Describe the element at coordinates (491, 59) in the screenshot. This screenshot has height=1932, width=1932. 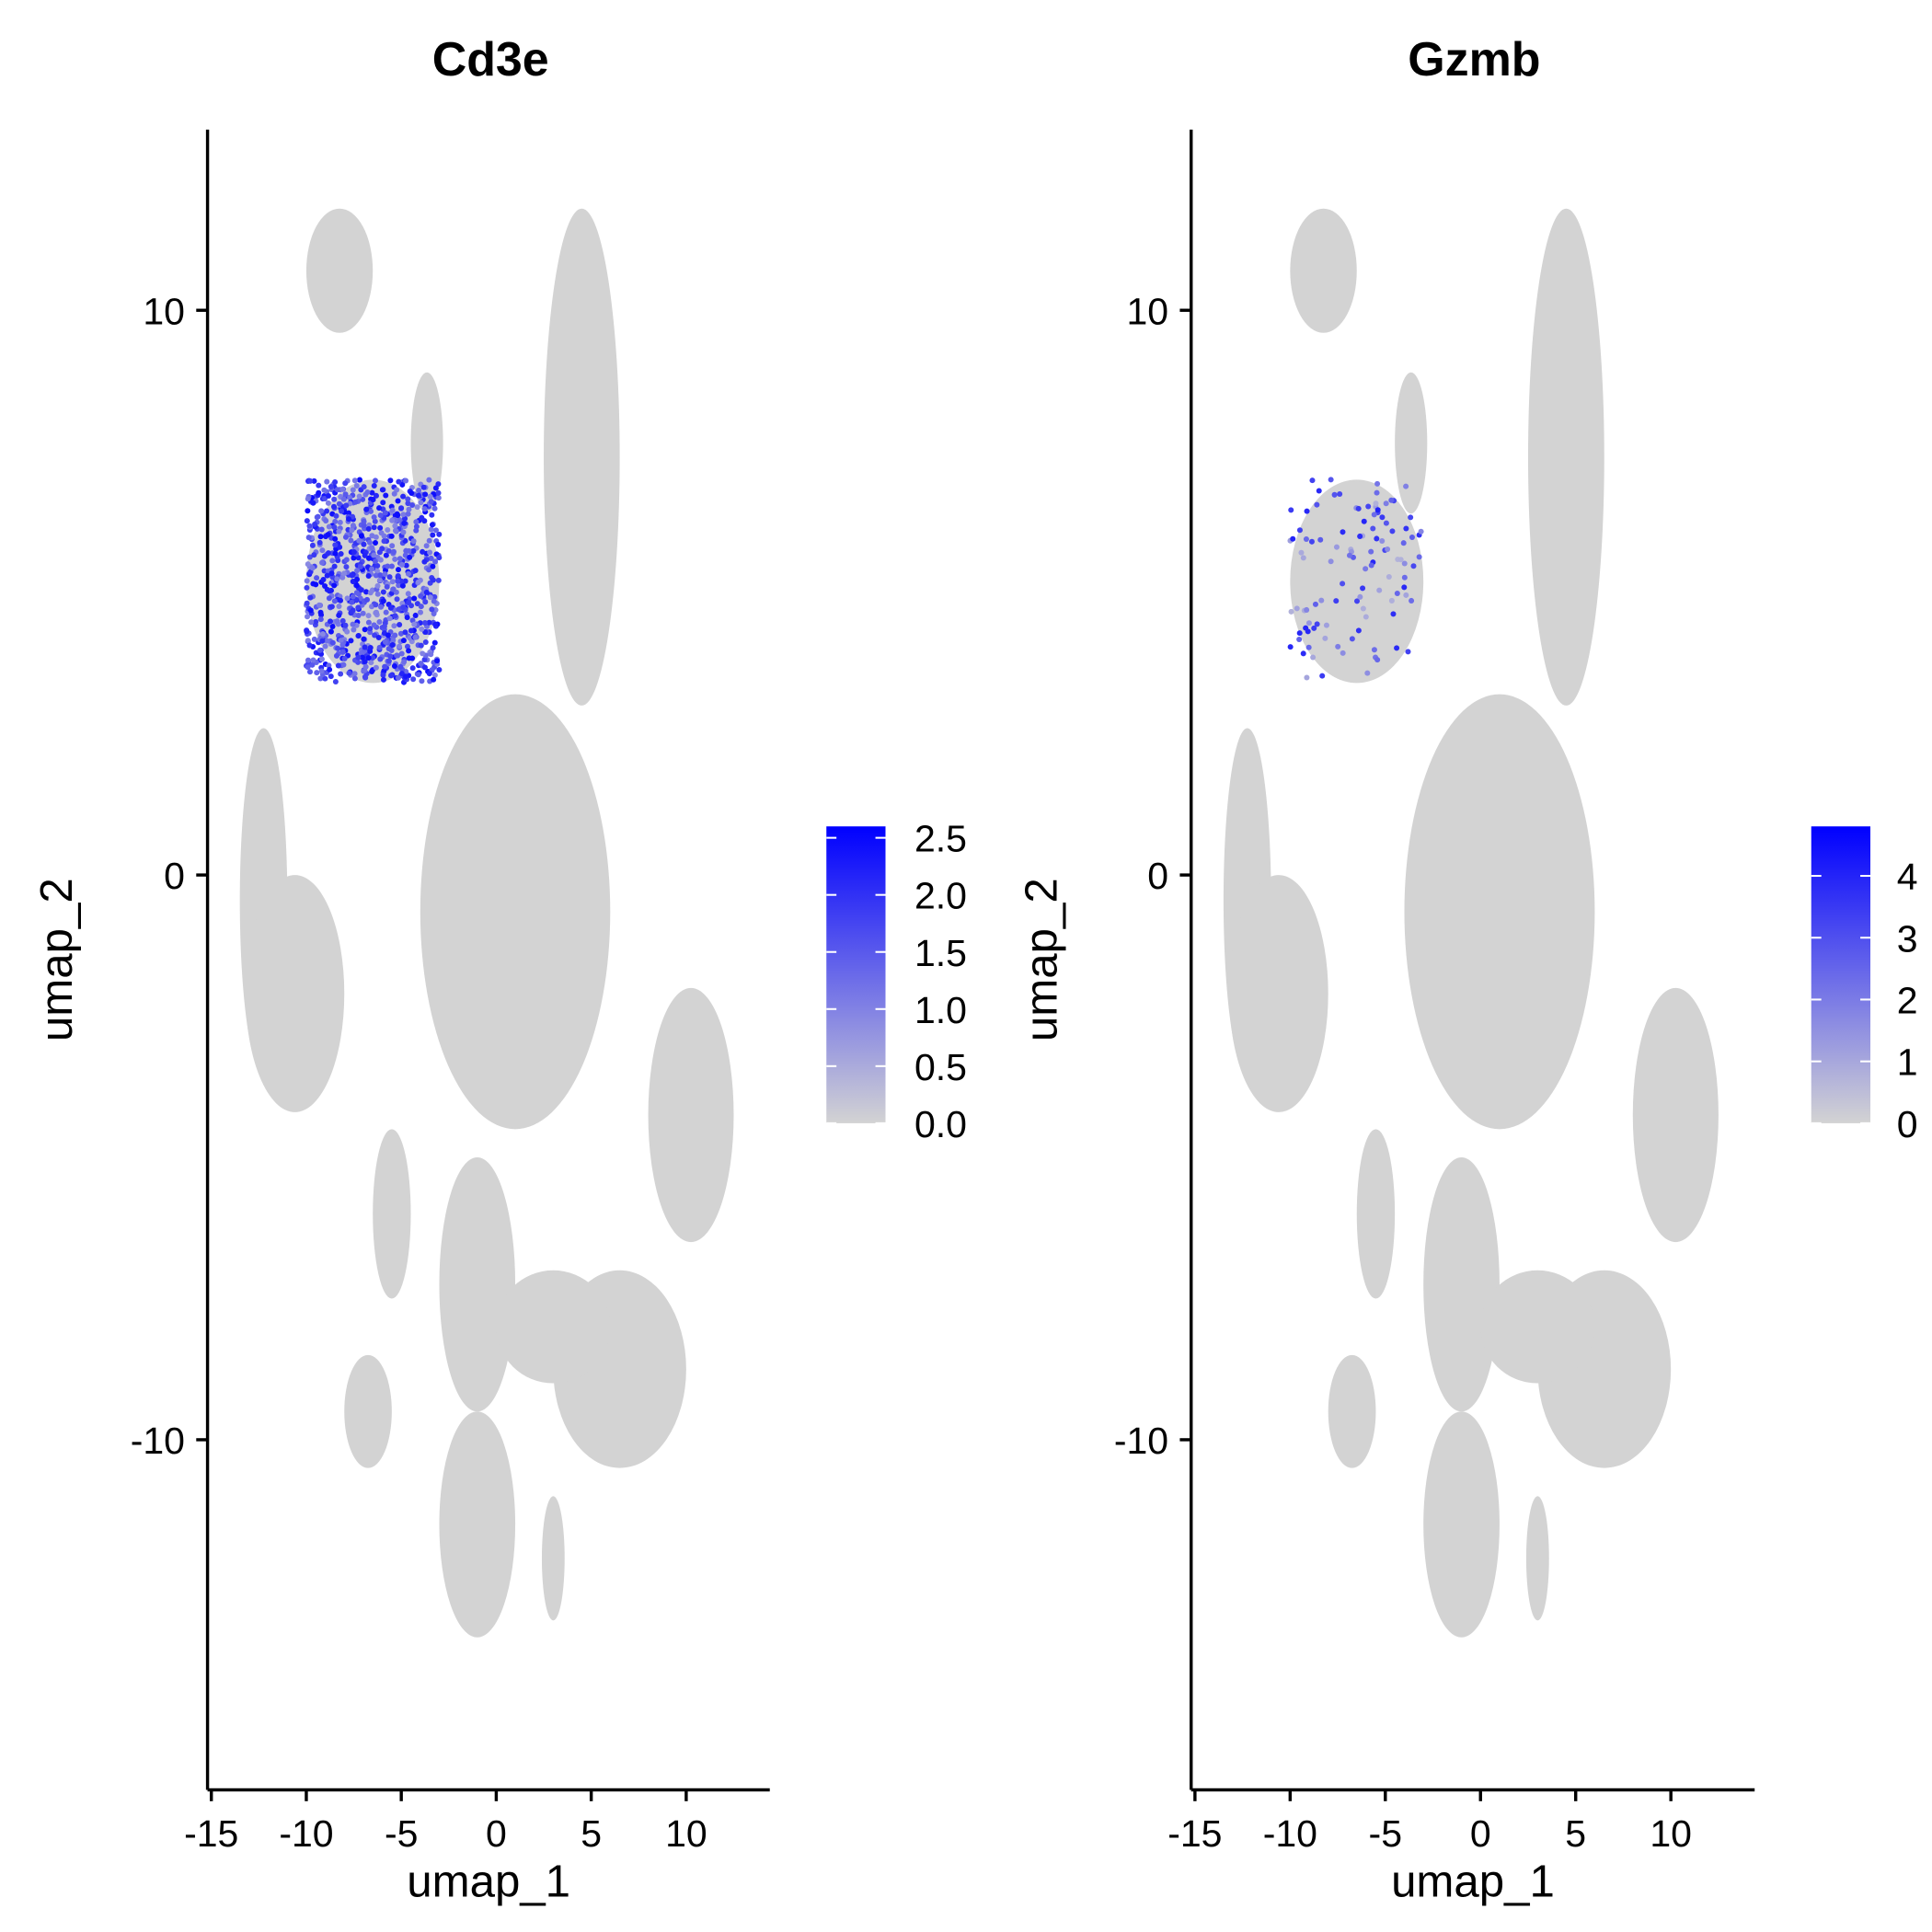
I see `chart-title: Cd3e` at that location.